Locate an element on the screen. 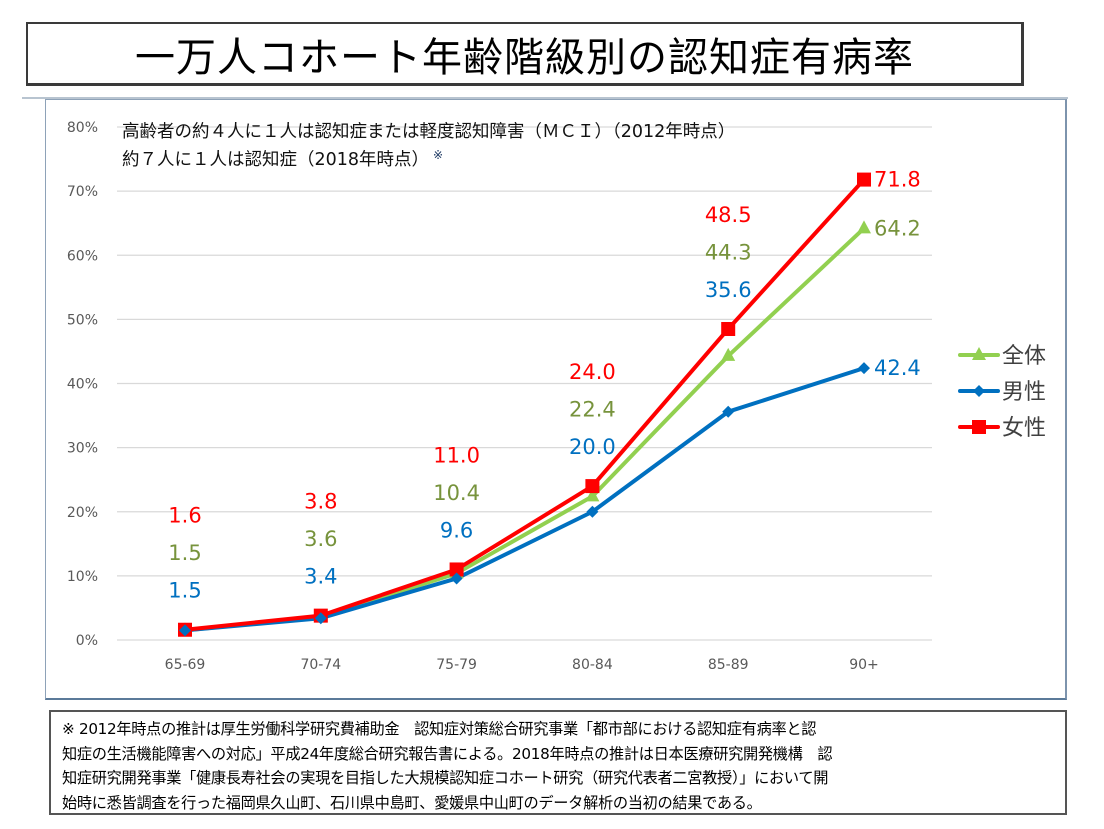  page-title: 一万人コホート年齢階級別の認知症有病率 is located at coordinates (524, 57).